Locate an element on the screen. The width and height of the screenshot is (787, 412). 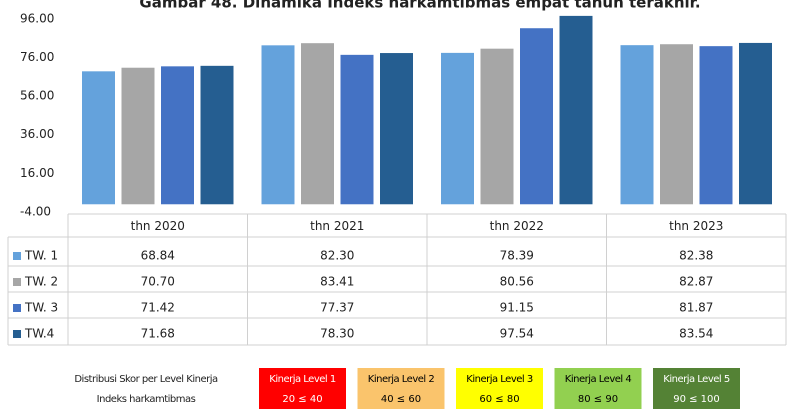
table-value: 70.70 is located at coordinates (158, 282).